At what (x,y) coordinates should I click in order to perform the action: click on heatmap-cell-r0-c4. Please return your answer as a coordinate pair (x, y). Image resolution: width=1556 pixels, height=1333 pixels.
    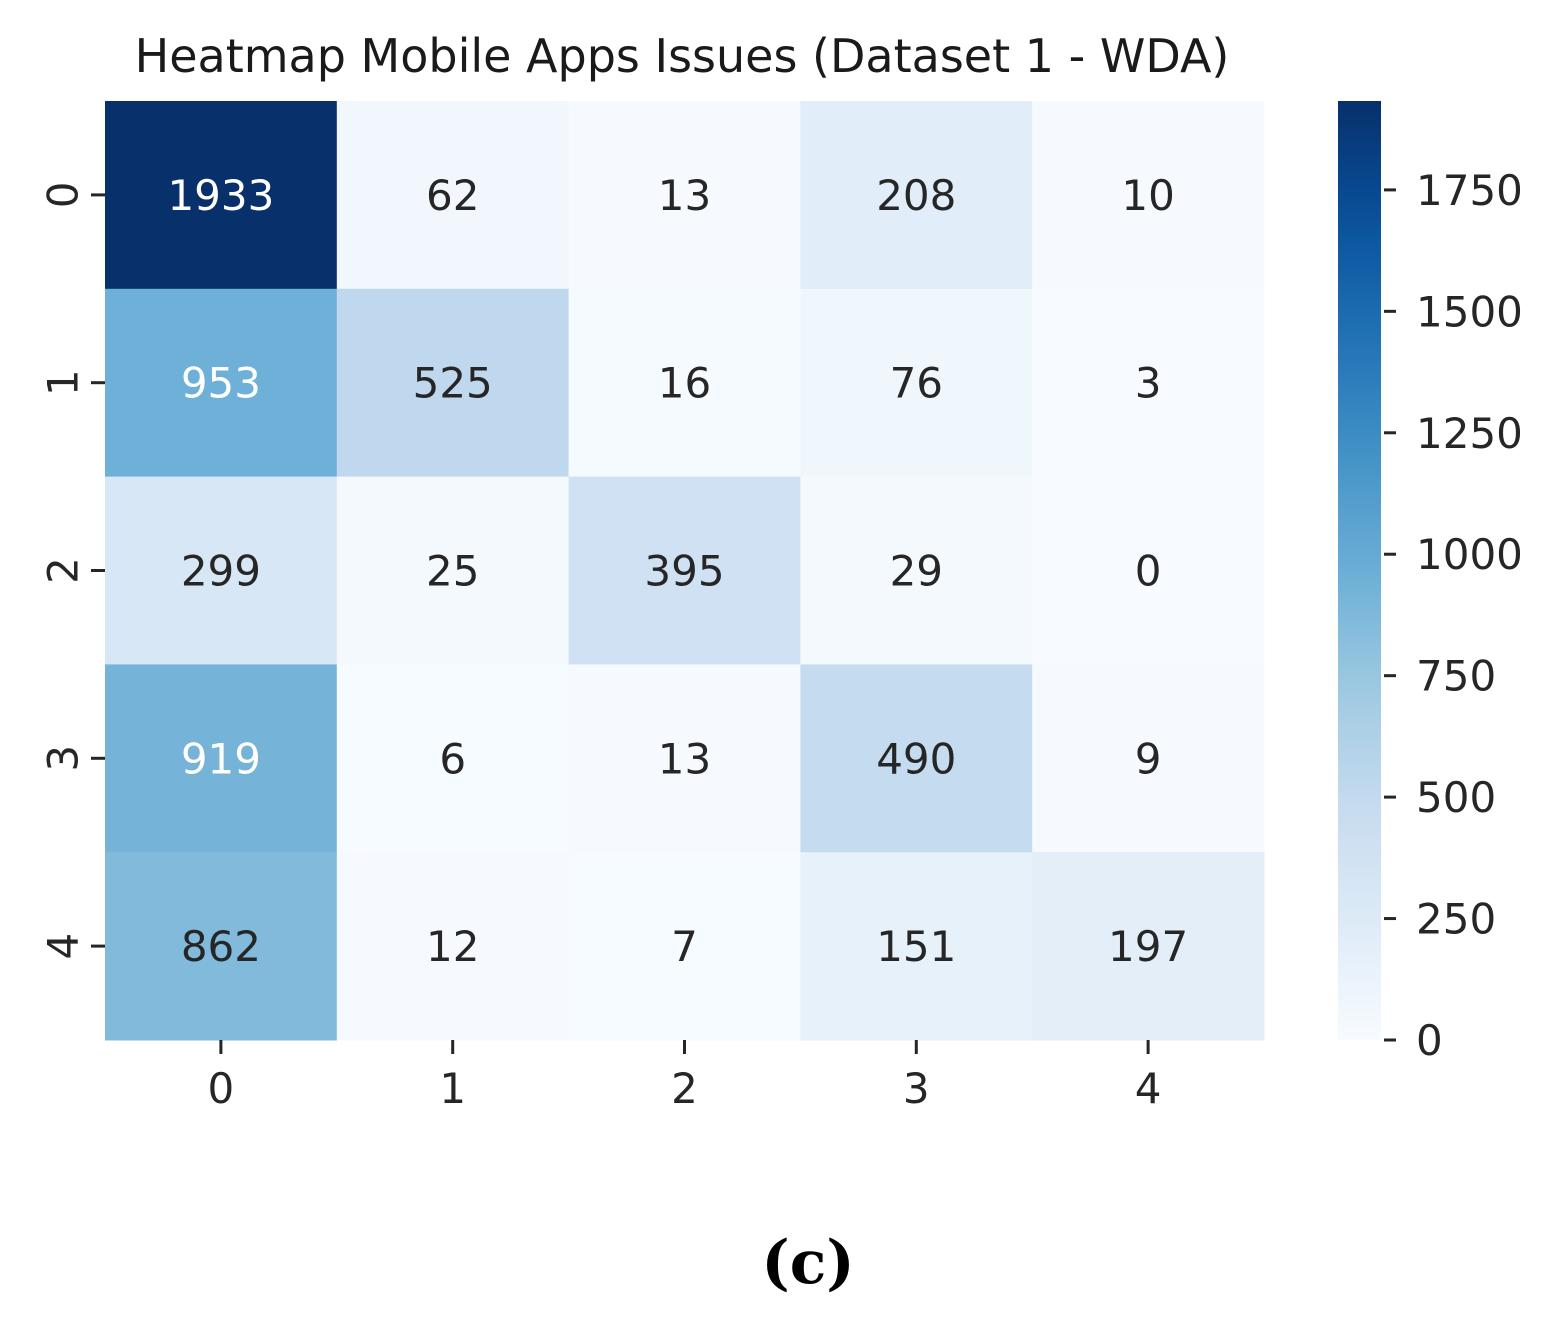
    Looking at the image, I should click on (1148, 195).